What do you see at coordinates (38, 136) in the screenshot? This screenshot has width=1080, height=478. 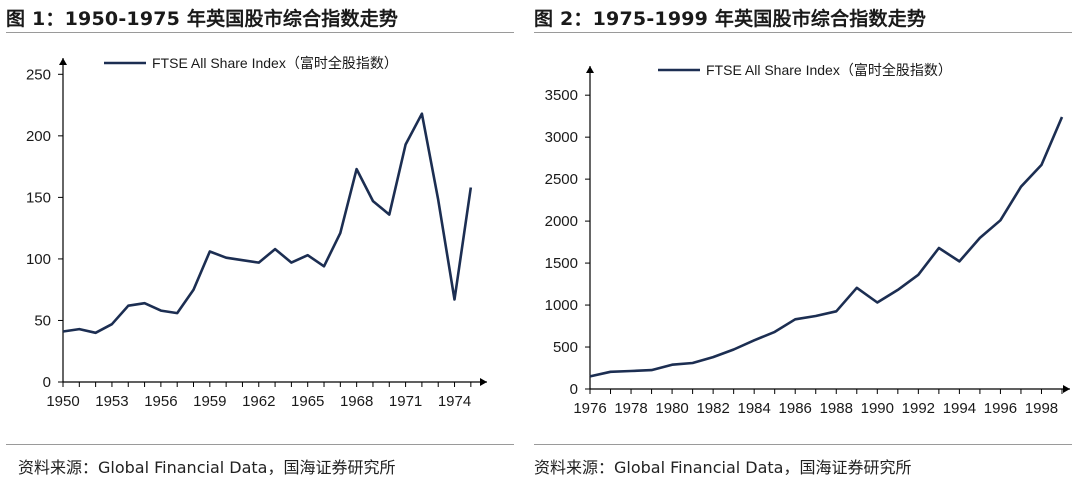 I see `y-tick-label: 200` at bounding box center [38, 136].